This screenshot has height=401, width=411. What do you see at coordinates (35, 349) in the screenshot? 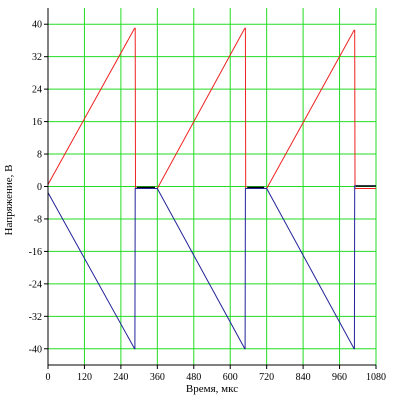
I see `y-tick-label: -40` at bounding box center [35, 349].